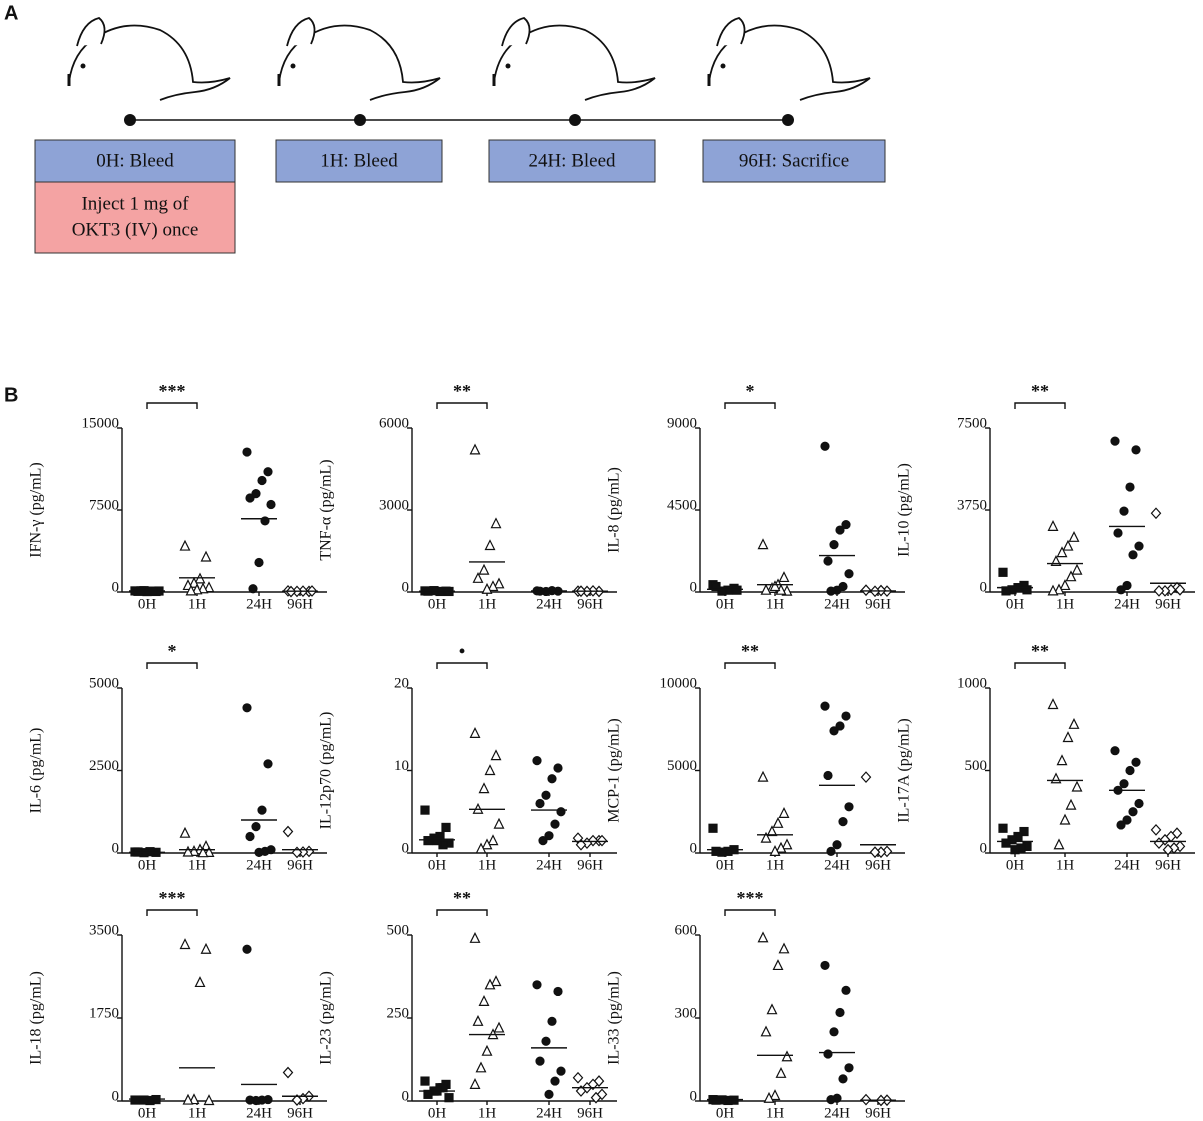 This screenshot has width=1203, height=1121. Describe the element at coordinates (614, 1018) in the screenshot. I see `y-axis-label: IL-33 (pg/mL)` at that location.